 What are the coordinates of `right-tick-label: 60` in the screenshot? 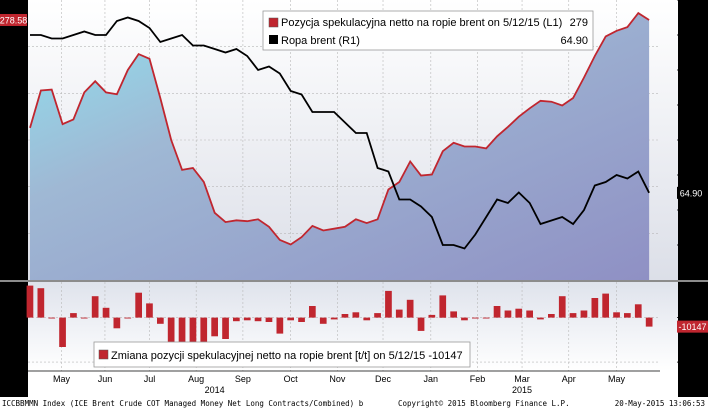 It's located at (689, 210).